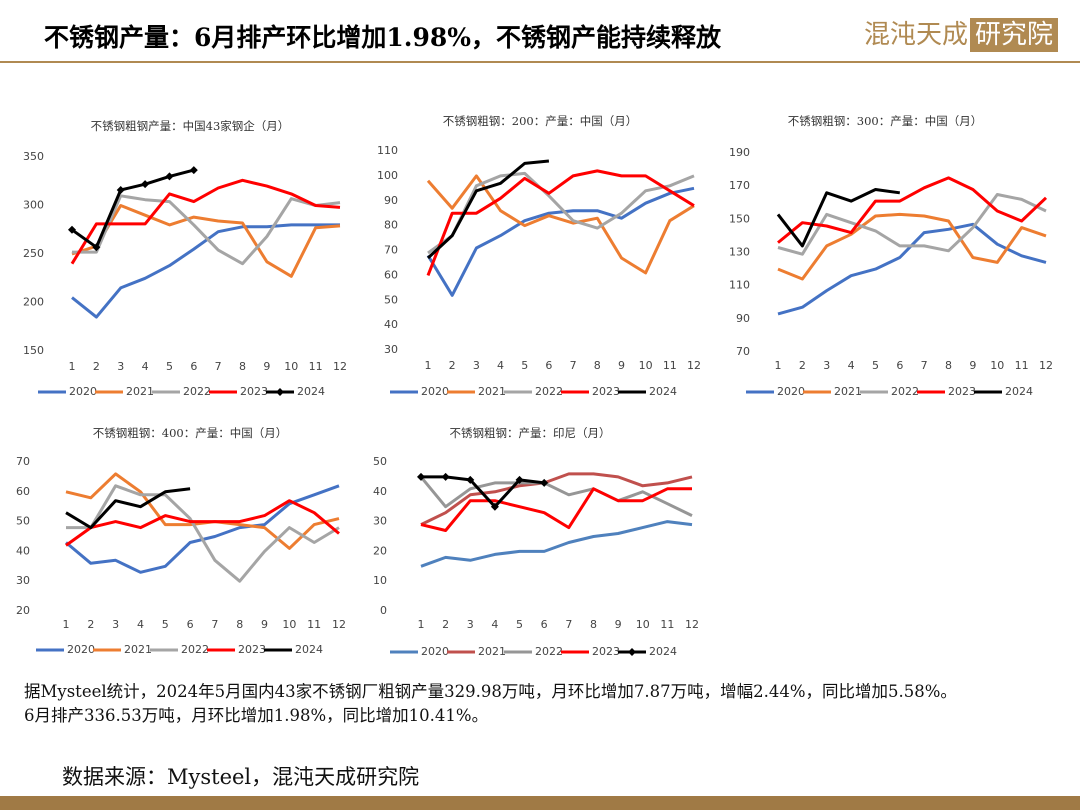 The width and height of the screenshot is (1080, 810). I want to click on chart-title: 不锈钢粗钢：300：产量：中国（月）, so click(885, 121).